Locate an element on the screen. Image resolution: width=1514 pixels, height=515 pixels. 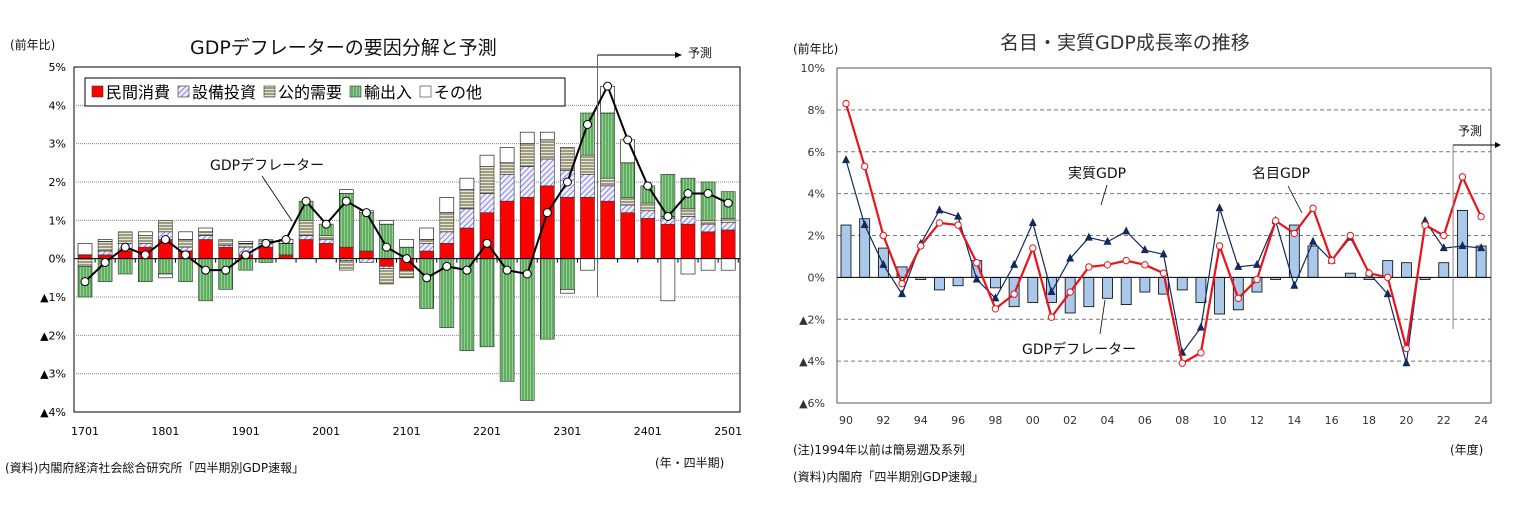
x-tick-label: 2101 is located at coordinates (407, 431).